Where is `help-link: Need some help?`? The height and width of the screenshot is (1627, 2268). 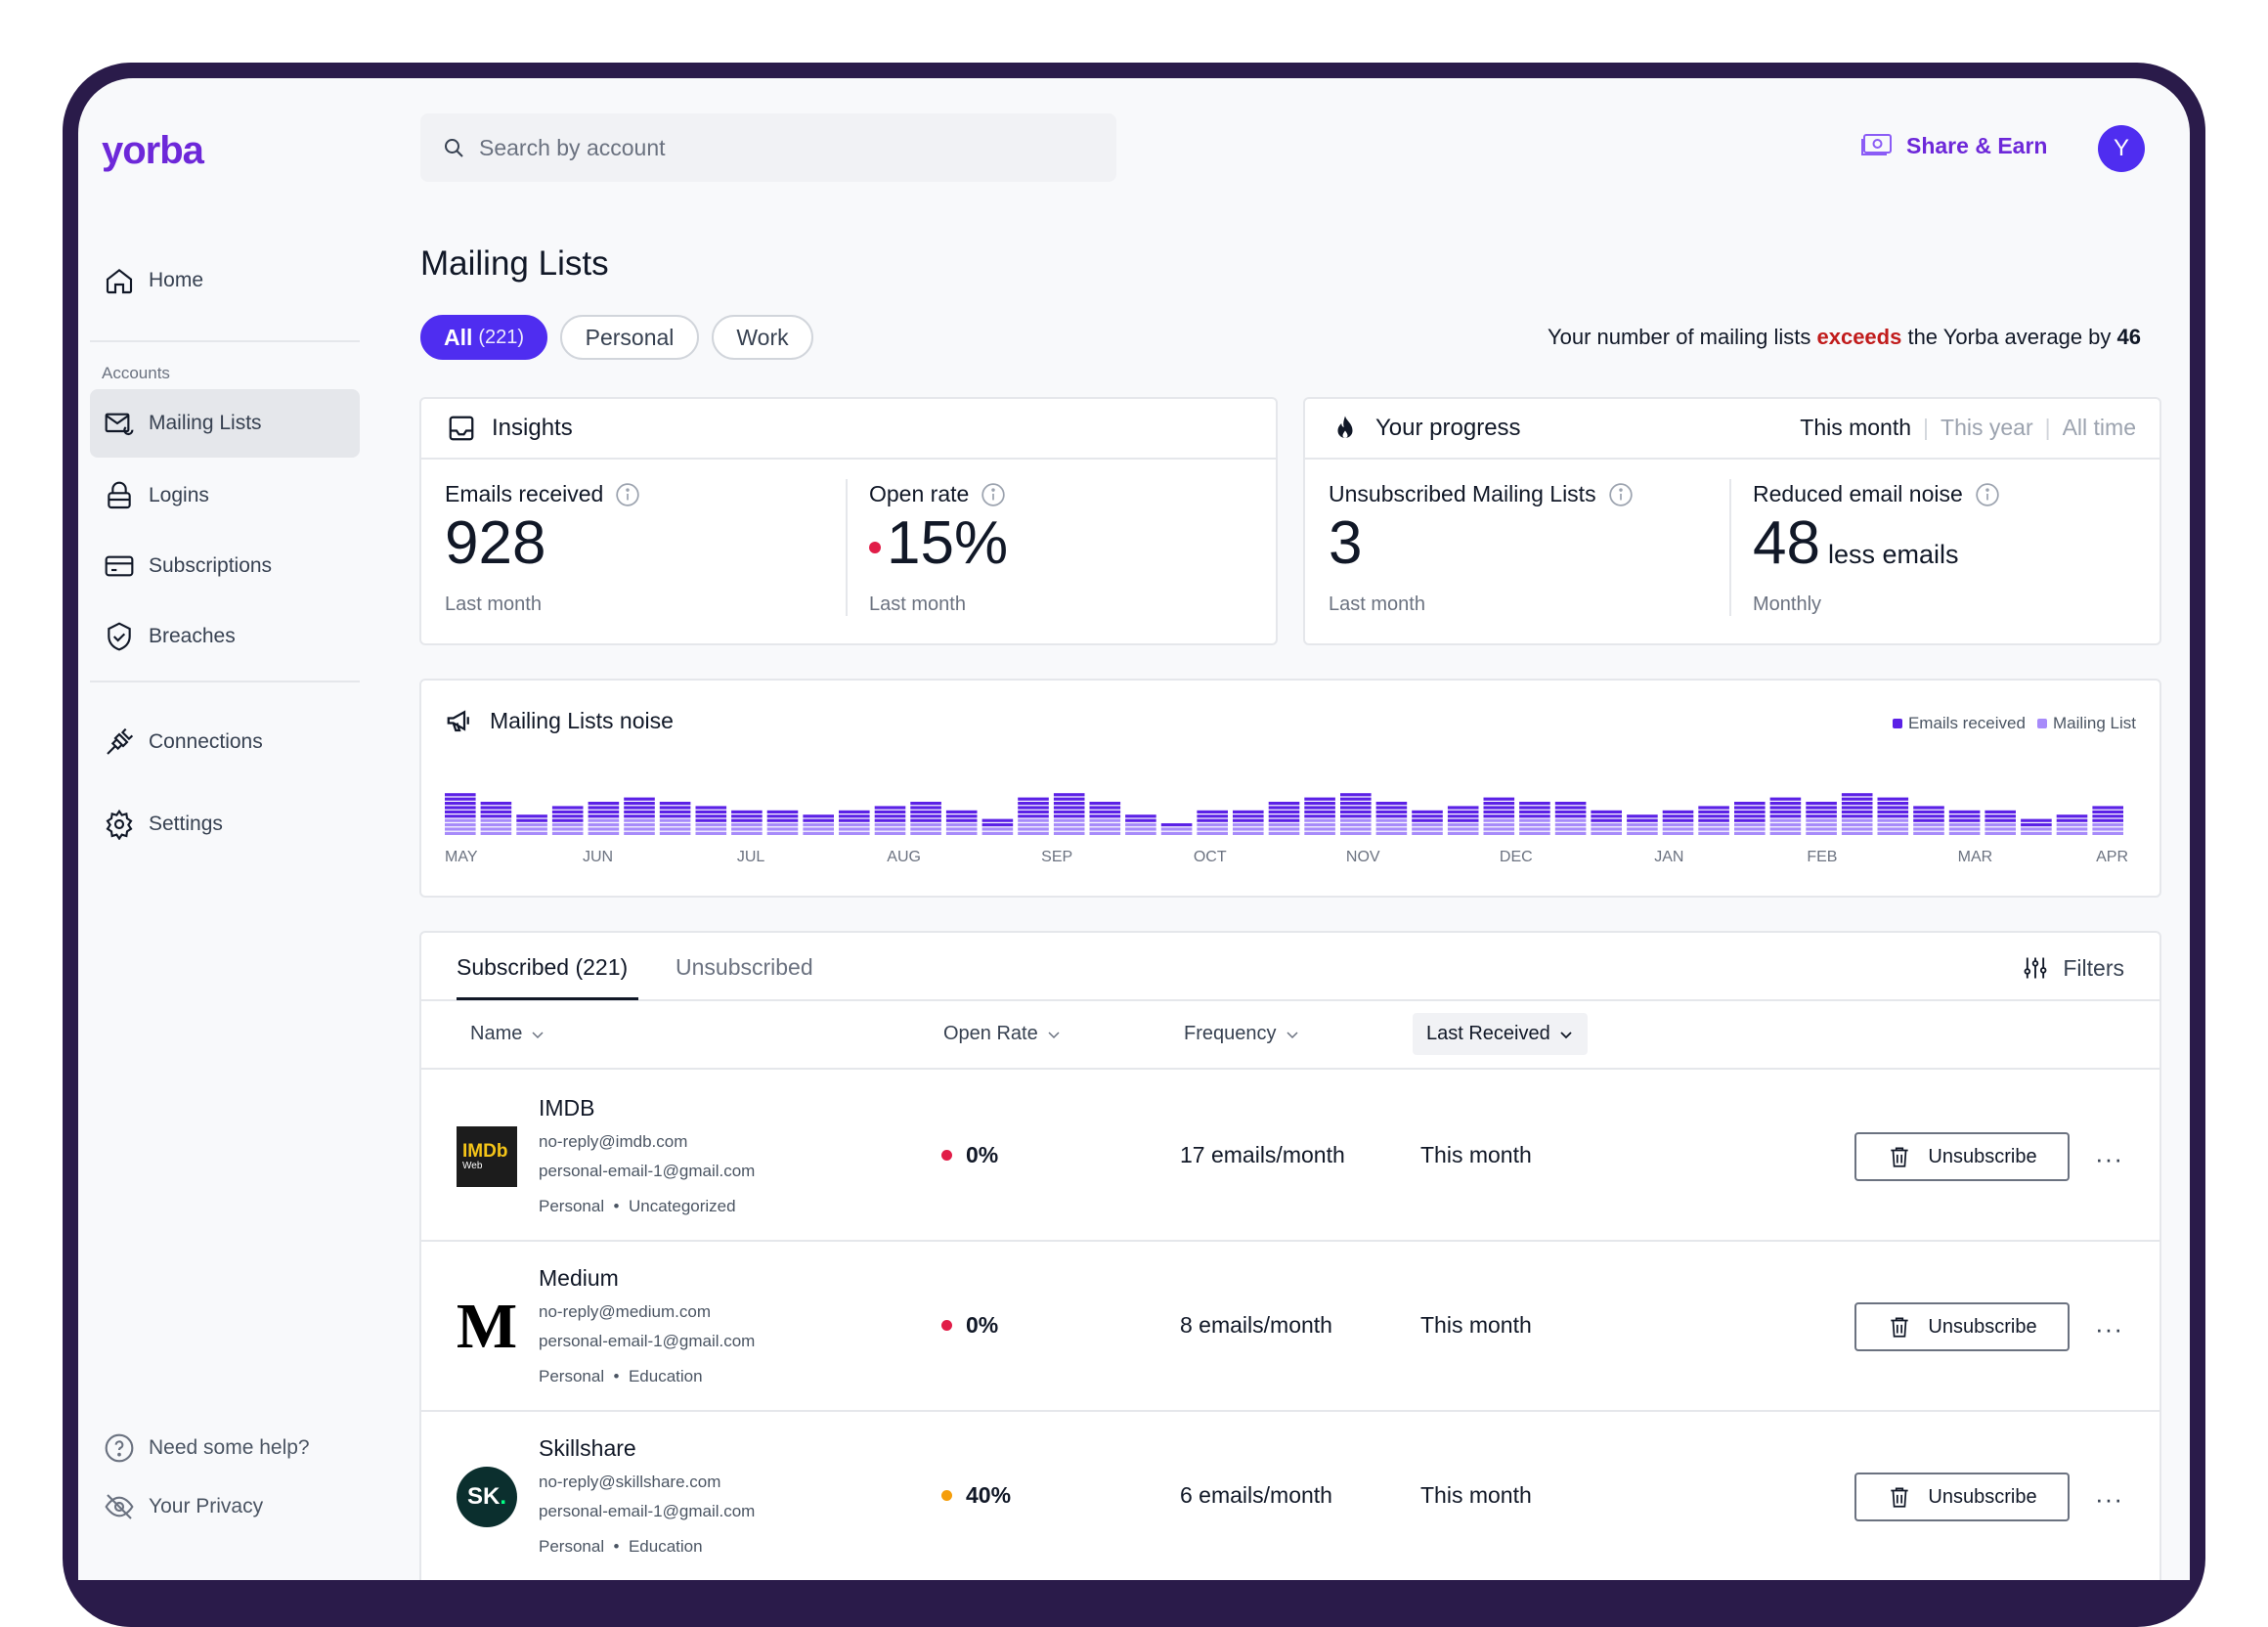
help-link: Need some help? is located at coordinates (225, 1448).